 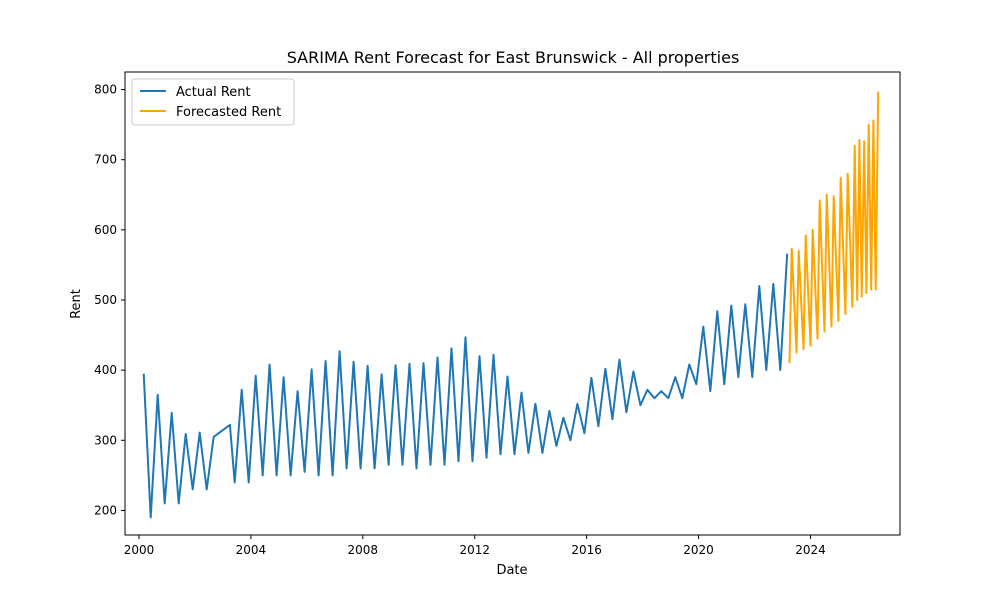 What do you see at coordinates (251, 550) in the screenshot?
I see `x-tick-label: 2004` at bounding box center [251, 550].